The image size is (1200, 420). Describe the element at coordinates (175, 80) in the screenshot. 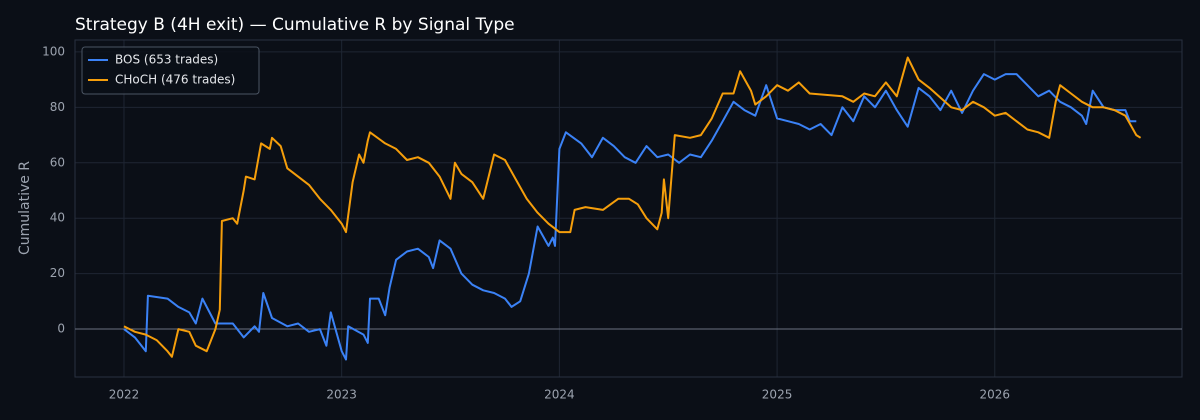

I see `legend-label: CHoCH (476 trades)` at that location.